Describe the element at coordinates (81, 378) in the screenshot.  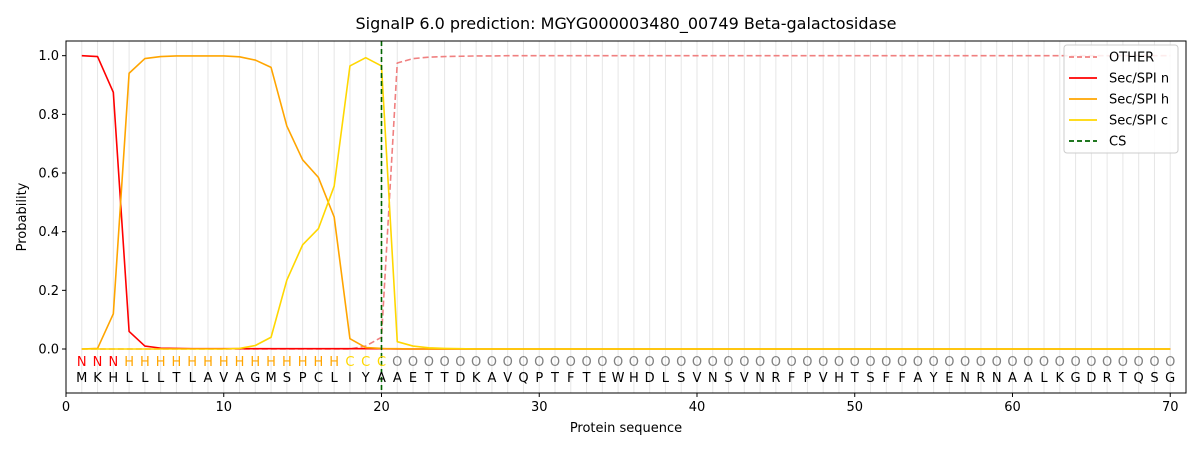
I see `sequence-residue: M` at that location.